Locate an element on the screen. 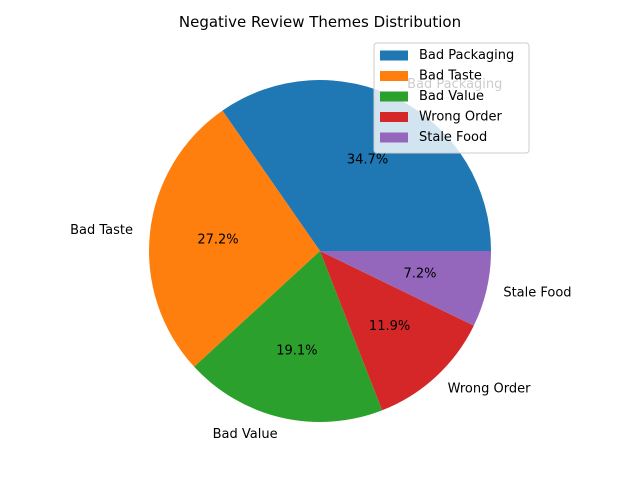 This screenshot has height=480, width=640. percent-label-bad-packaging: 34.7% is located at coordinates (367, 160).